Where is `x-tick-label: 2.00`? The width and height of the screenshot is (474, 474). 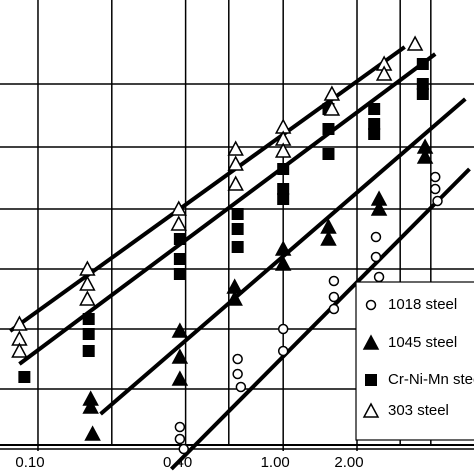 x-tick-label: 2.00 is located at coordinates (348, 462).